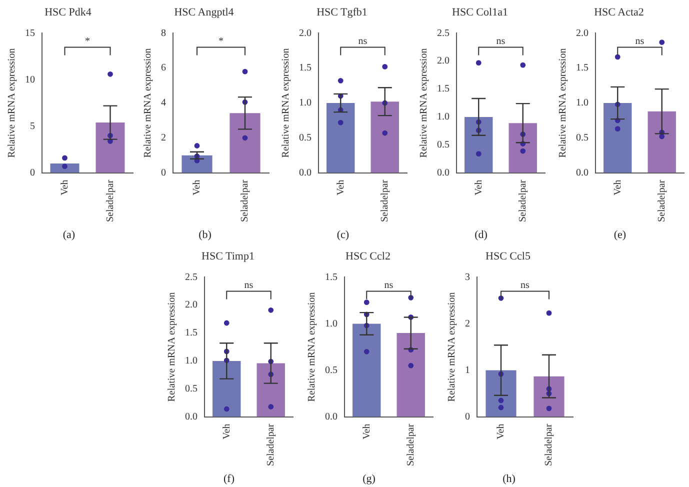  What do you see at coordinates (69, 235) in the screenshot?
I see `text: (a)` at bounding box center [69, 235].